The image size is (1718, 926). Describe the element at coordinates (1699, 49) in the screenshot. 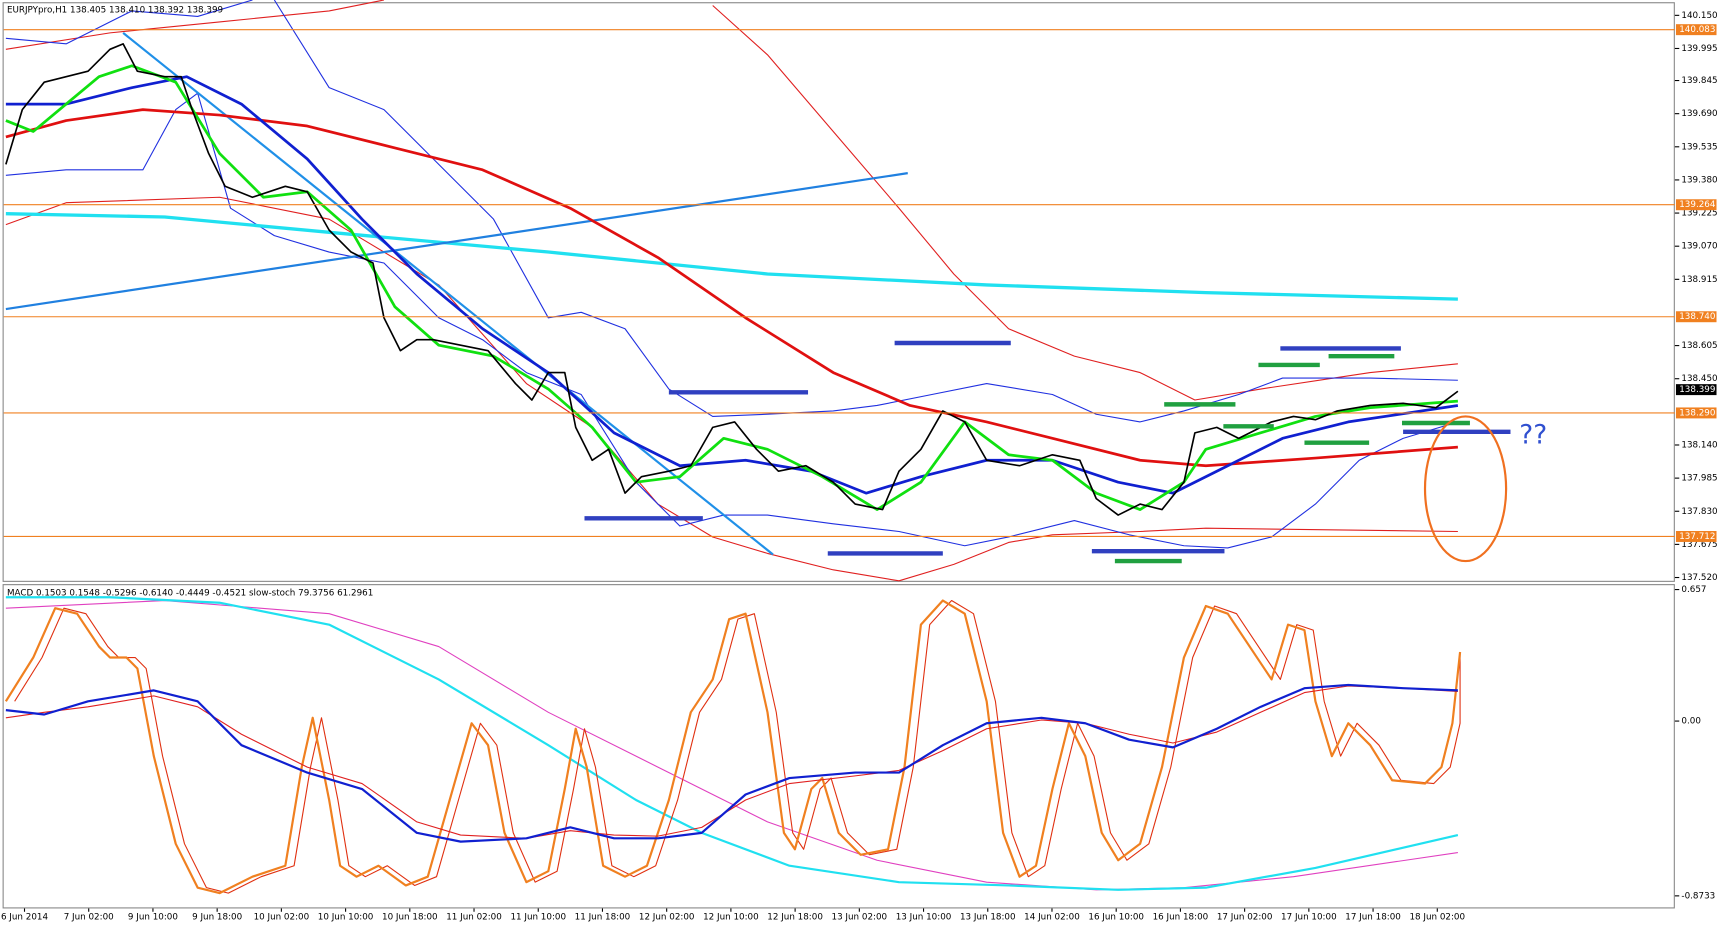

I see `y-tick-label: 139.995` at that location.